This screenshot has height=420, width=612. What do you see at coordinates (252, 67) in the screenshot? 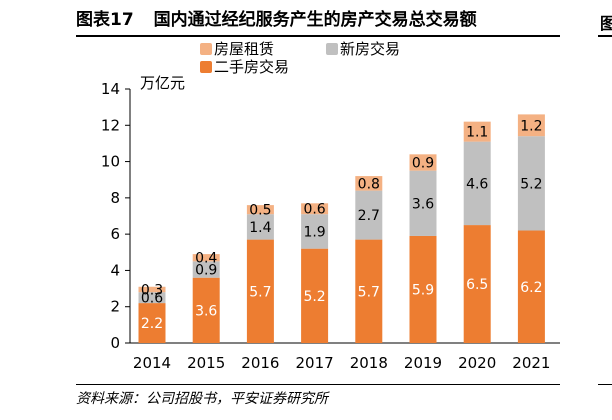
I see `legend-label-second-hand: 二手房交易` at bounding box center [252, 67].